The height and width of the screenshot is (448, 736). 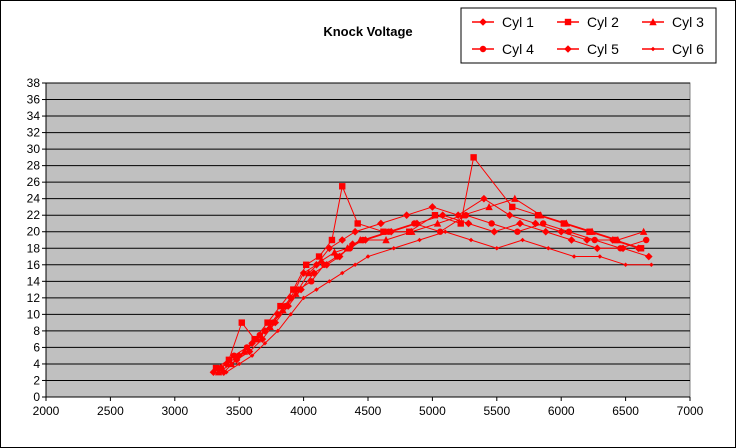 What do you see at coordinates (239, 411) in the screenshot?
I see `x-tick-label: 3500` at bounding box center [239, 411].